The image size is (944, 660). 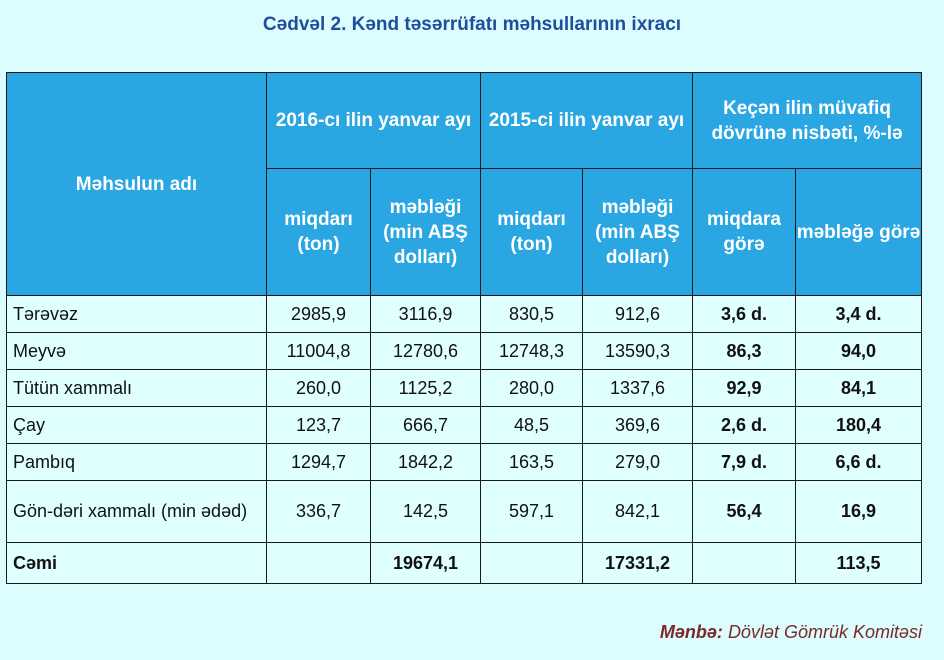 I want to click on header-amount-2016: məbləği (min ABŞ dolları), so click(x=425, y=232).